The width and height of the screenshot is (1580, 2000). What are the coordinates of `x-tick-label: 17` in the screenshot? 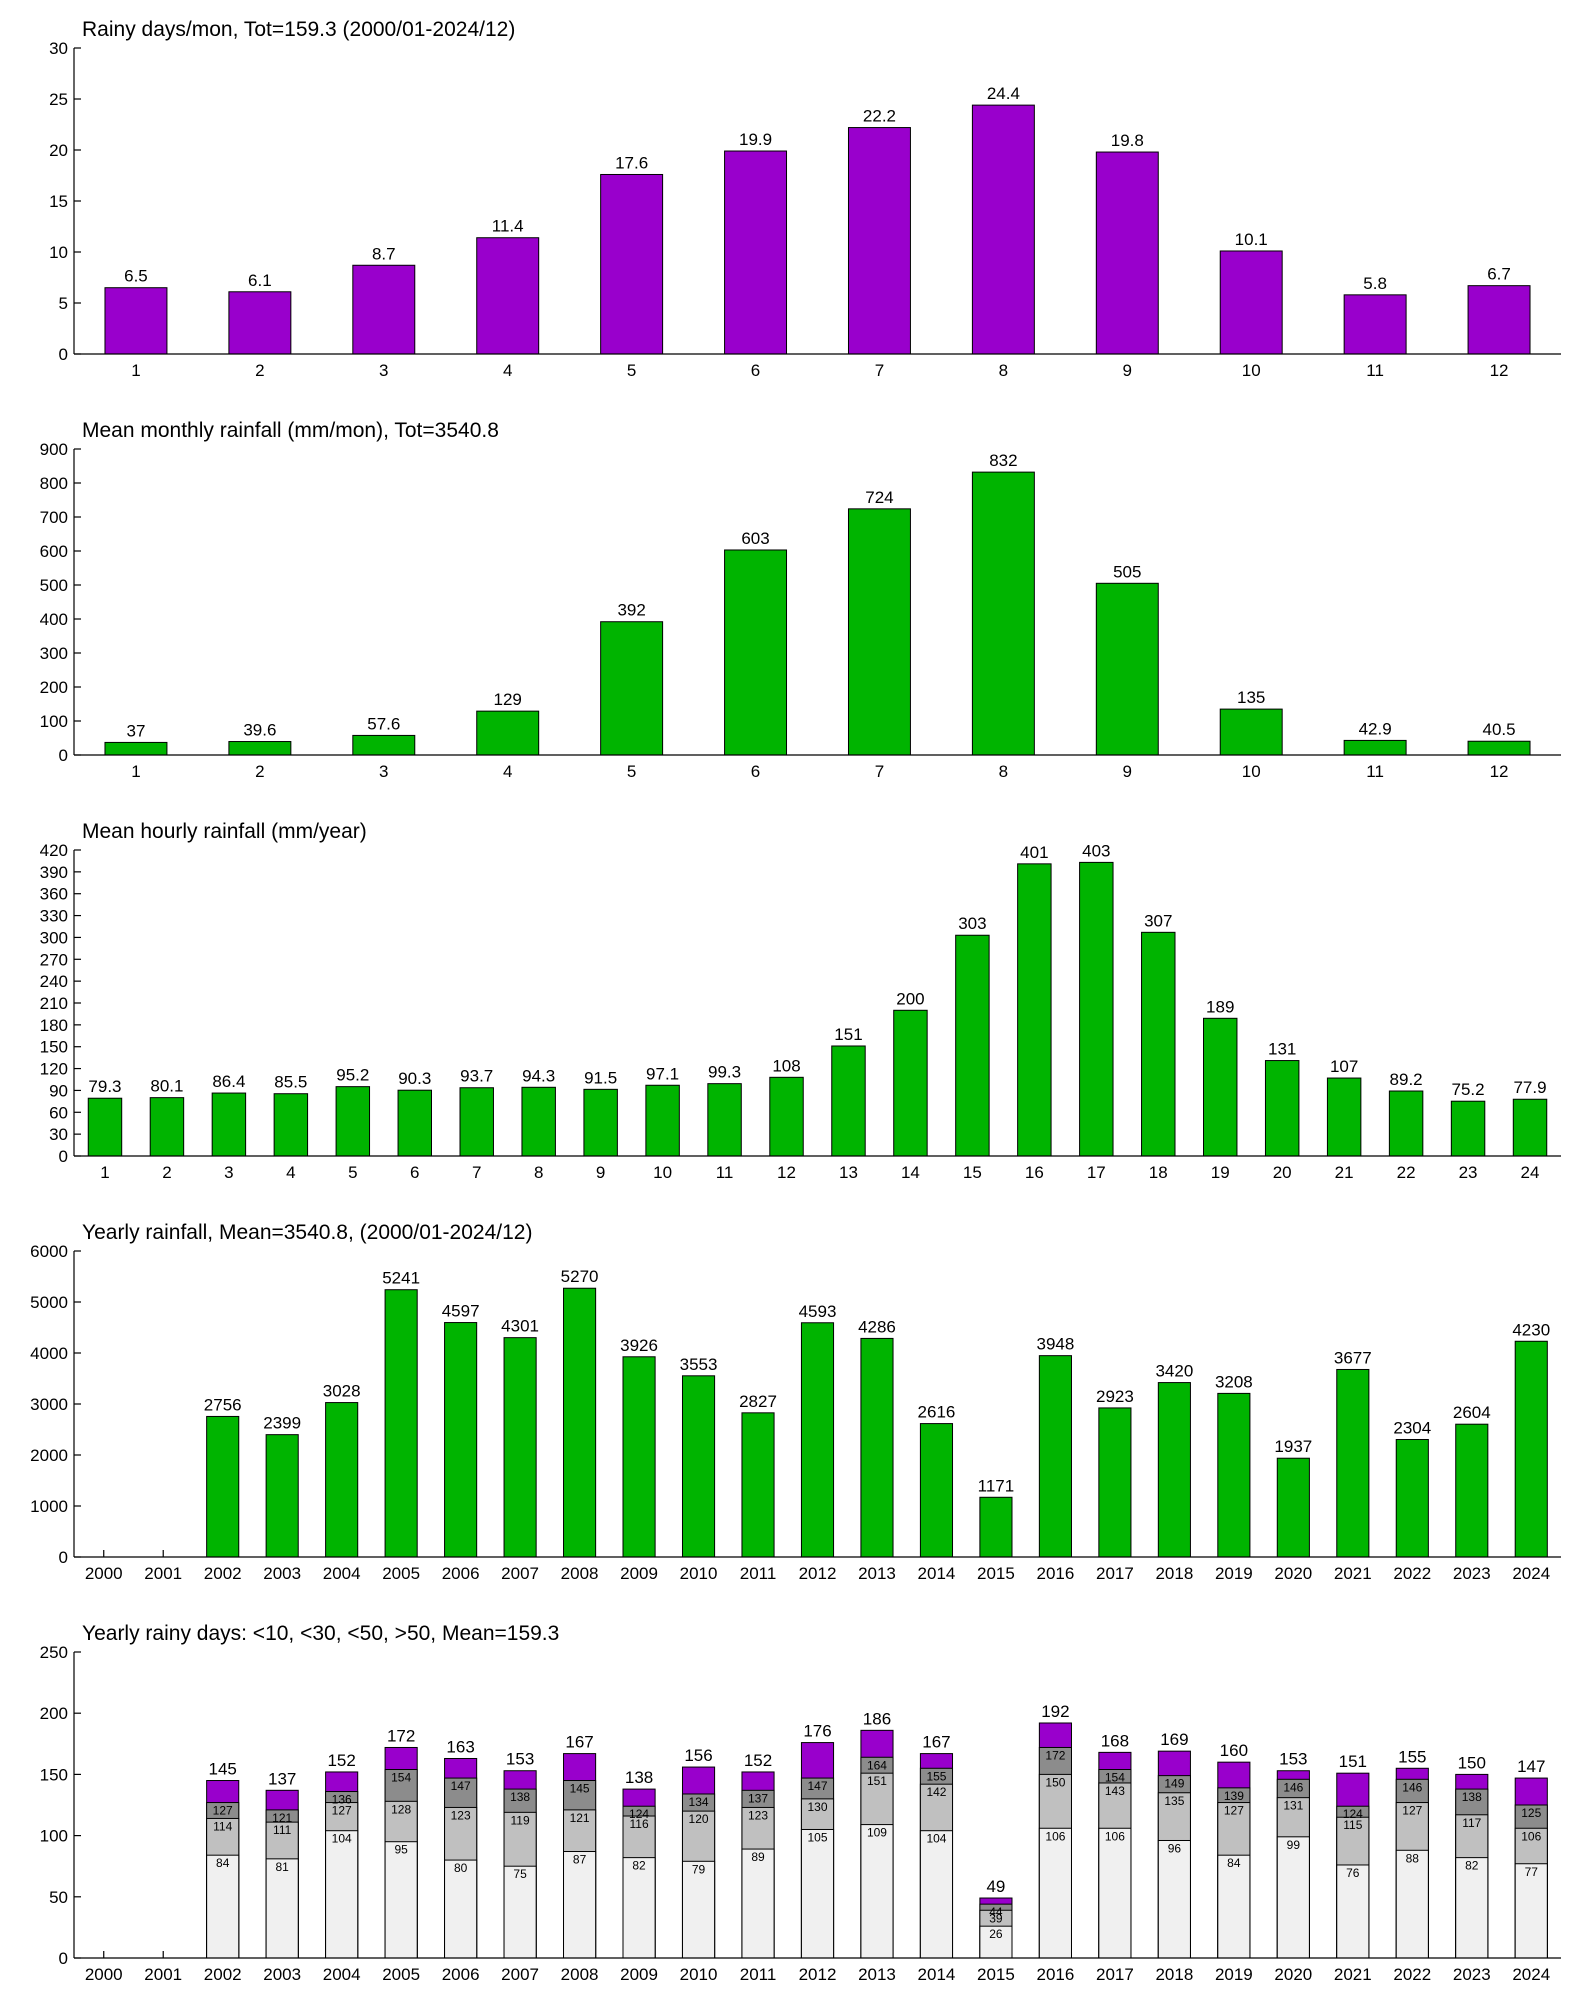 It's located at (1096, 1172).